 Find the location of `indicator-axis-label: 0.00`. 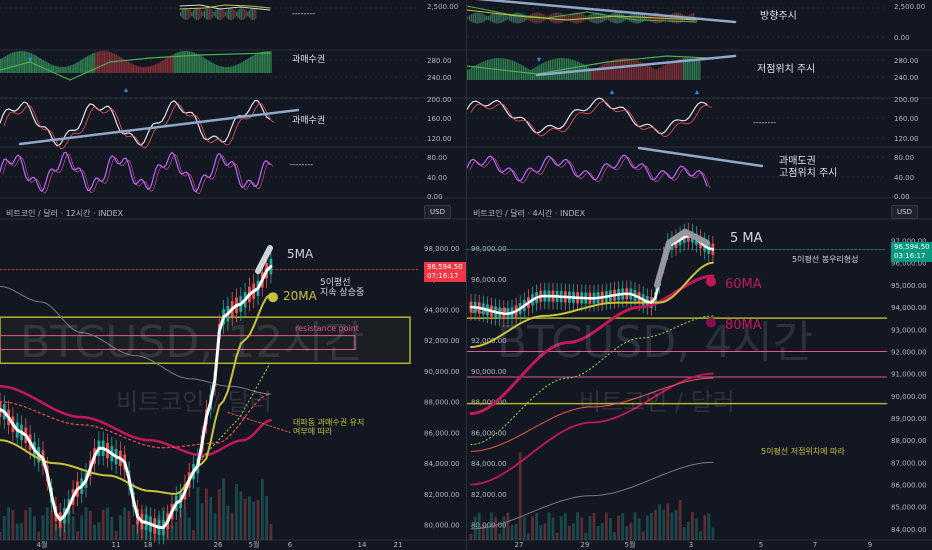

indicator-axis-label: 0.00 is located at coordinates (902, 197).